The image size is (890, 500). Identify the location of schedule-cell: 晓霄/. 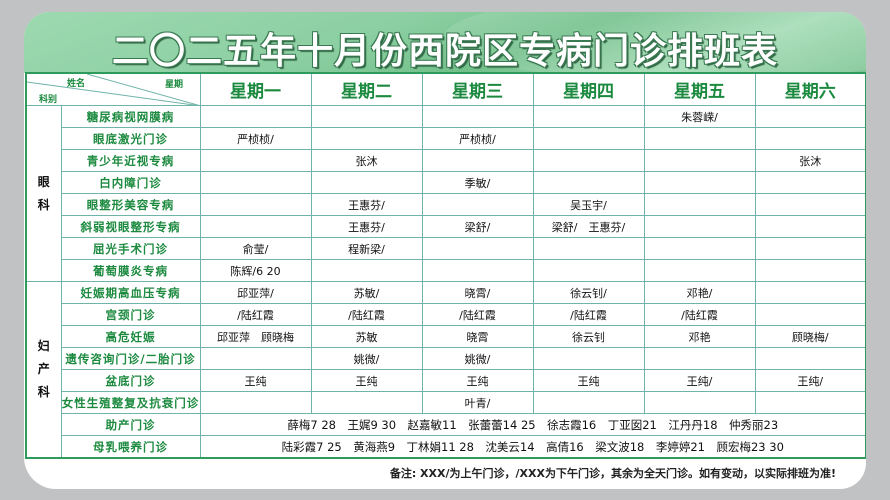
(477, 292).